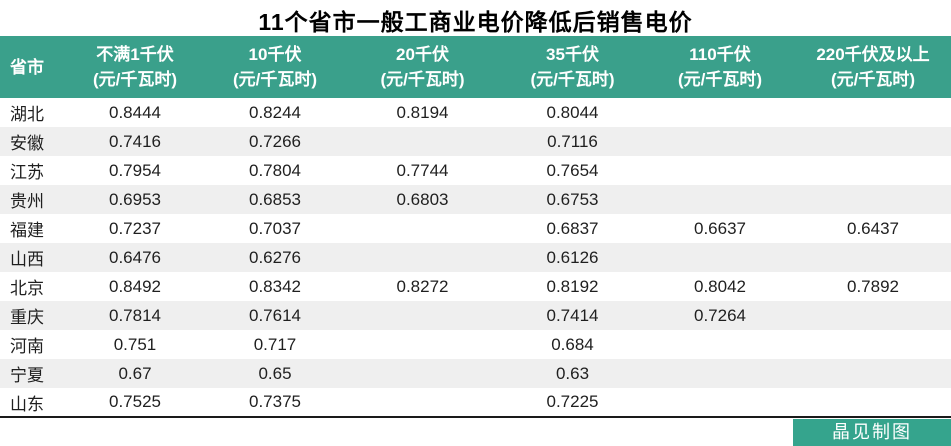 Image resolution: width=951 pixels, height=446 pixels. I want to click on cell-value: 0.8444, so click(135, 112).